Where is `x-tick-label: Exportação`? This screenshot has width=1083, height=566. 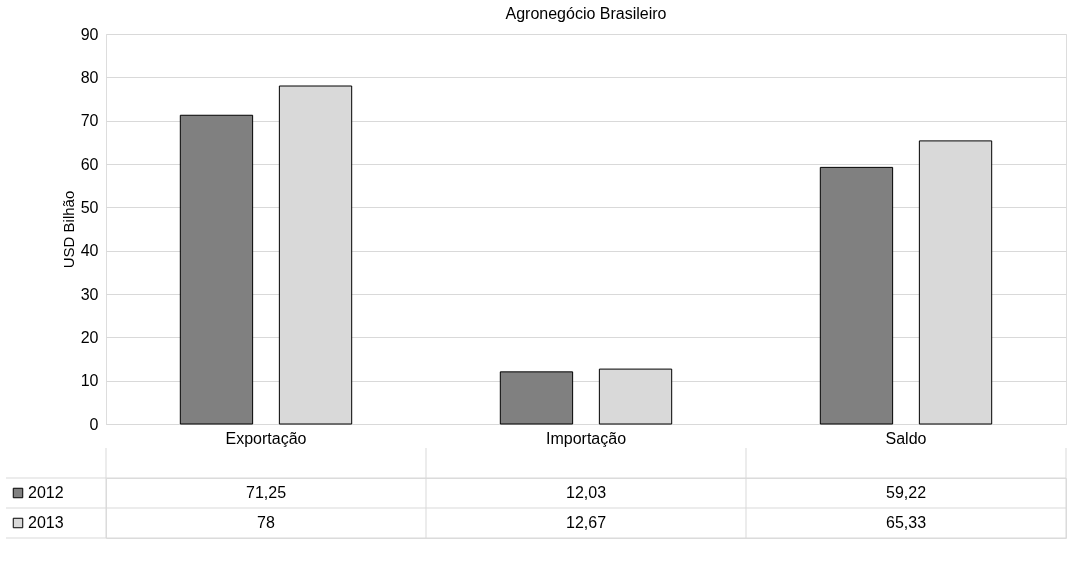 x-tick-label: Exportação is located at coordinates (266, 438).